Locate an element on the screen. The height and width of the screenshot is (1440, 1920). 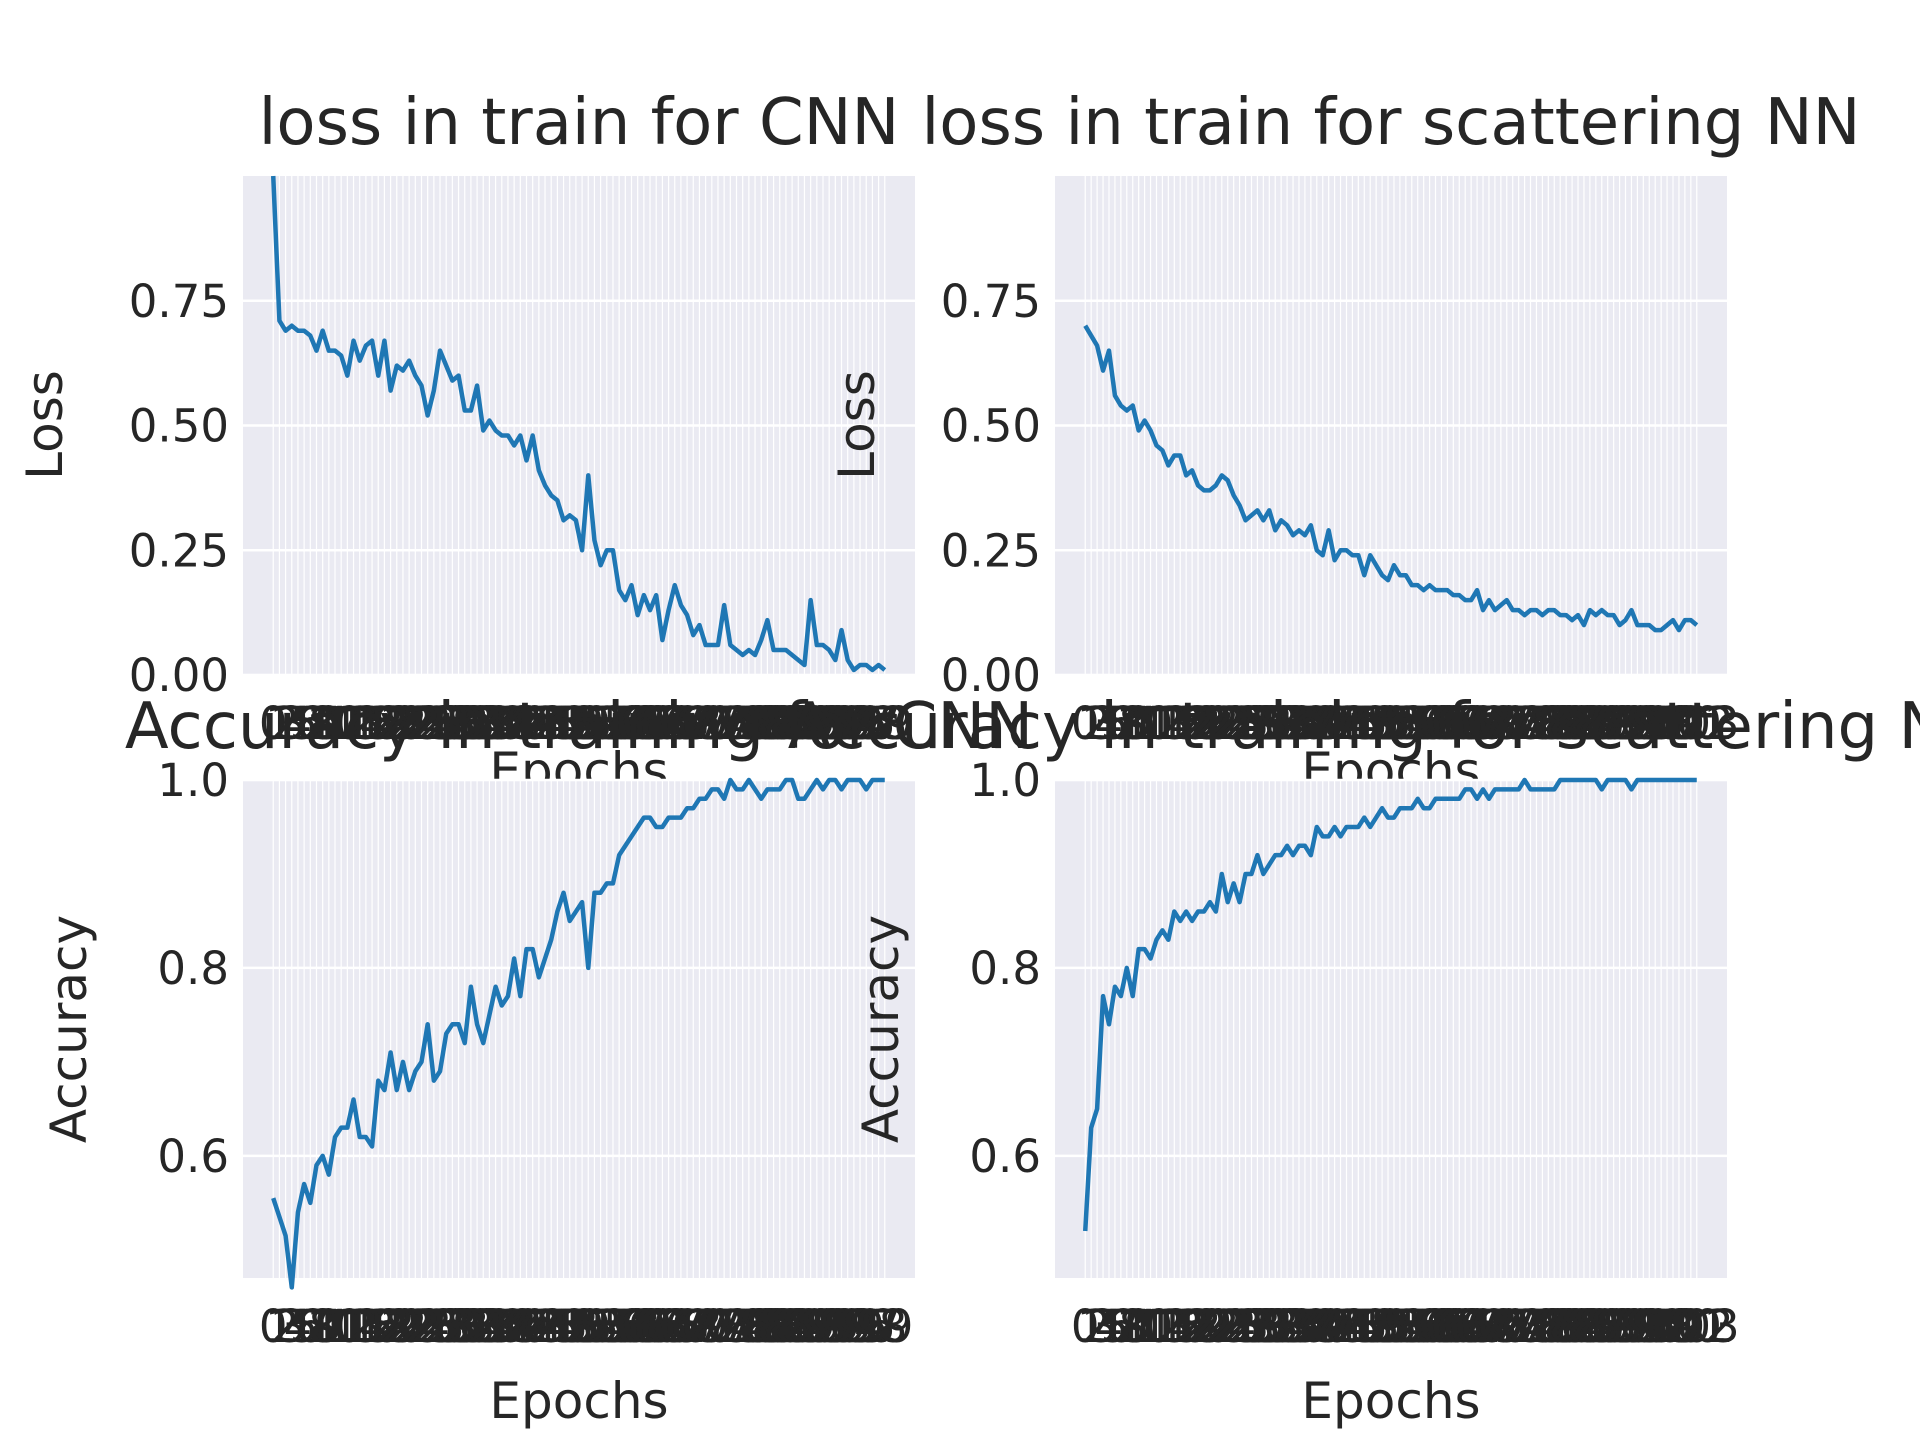
x-tick-label: 16 is located at coordinates (1180, 1326).